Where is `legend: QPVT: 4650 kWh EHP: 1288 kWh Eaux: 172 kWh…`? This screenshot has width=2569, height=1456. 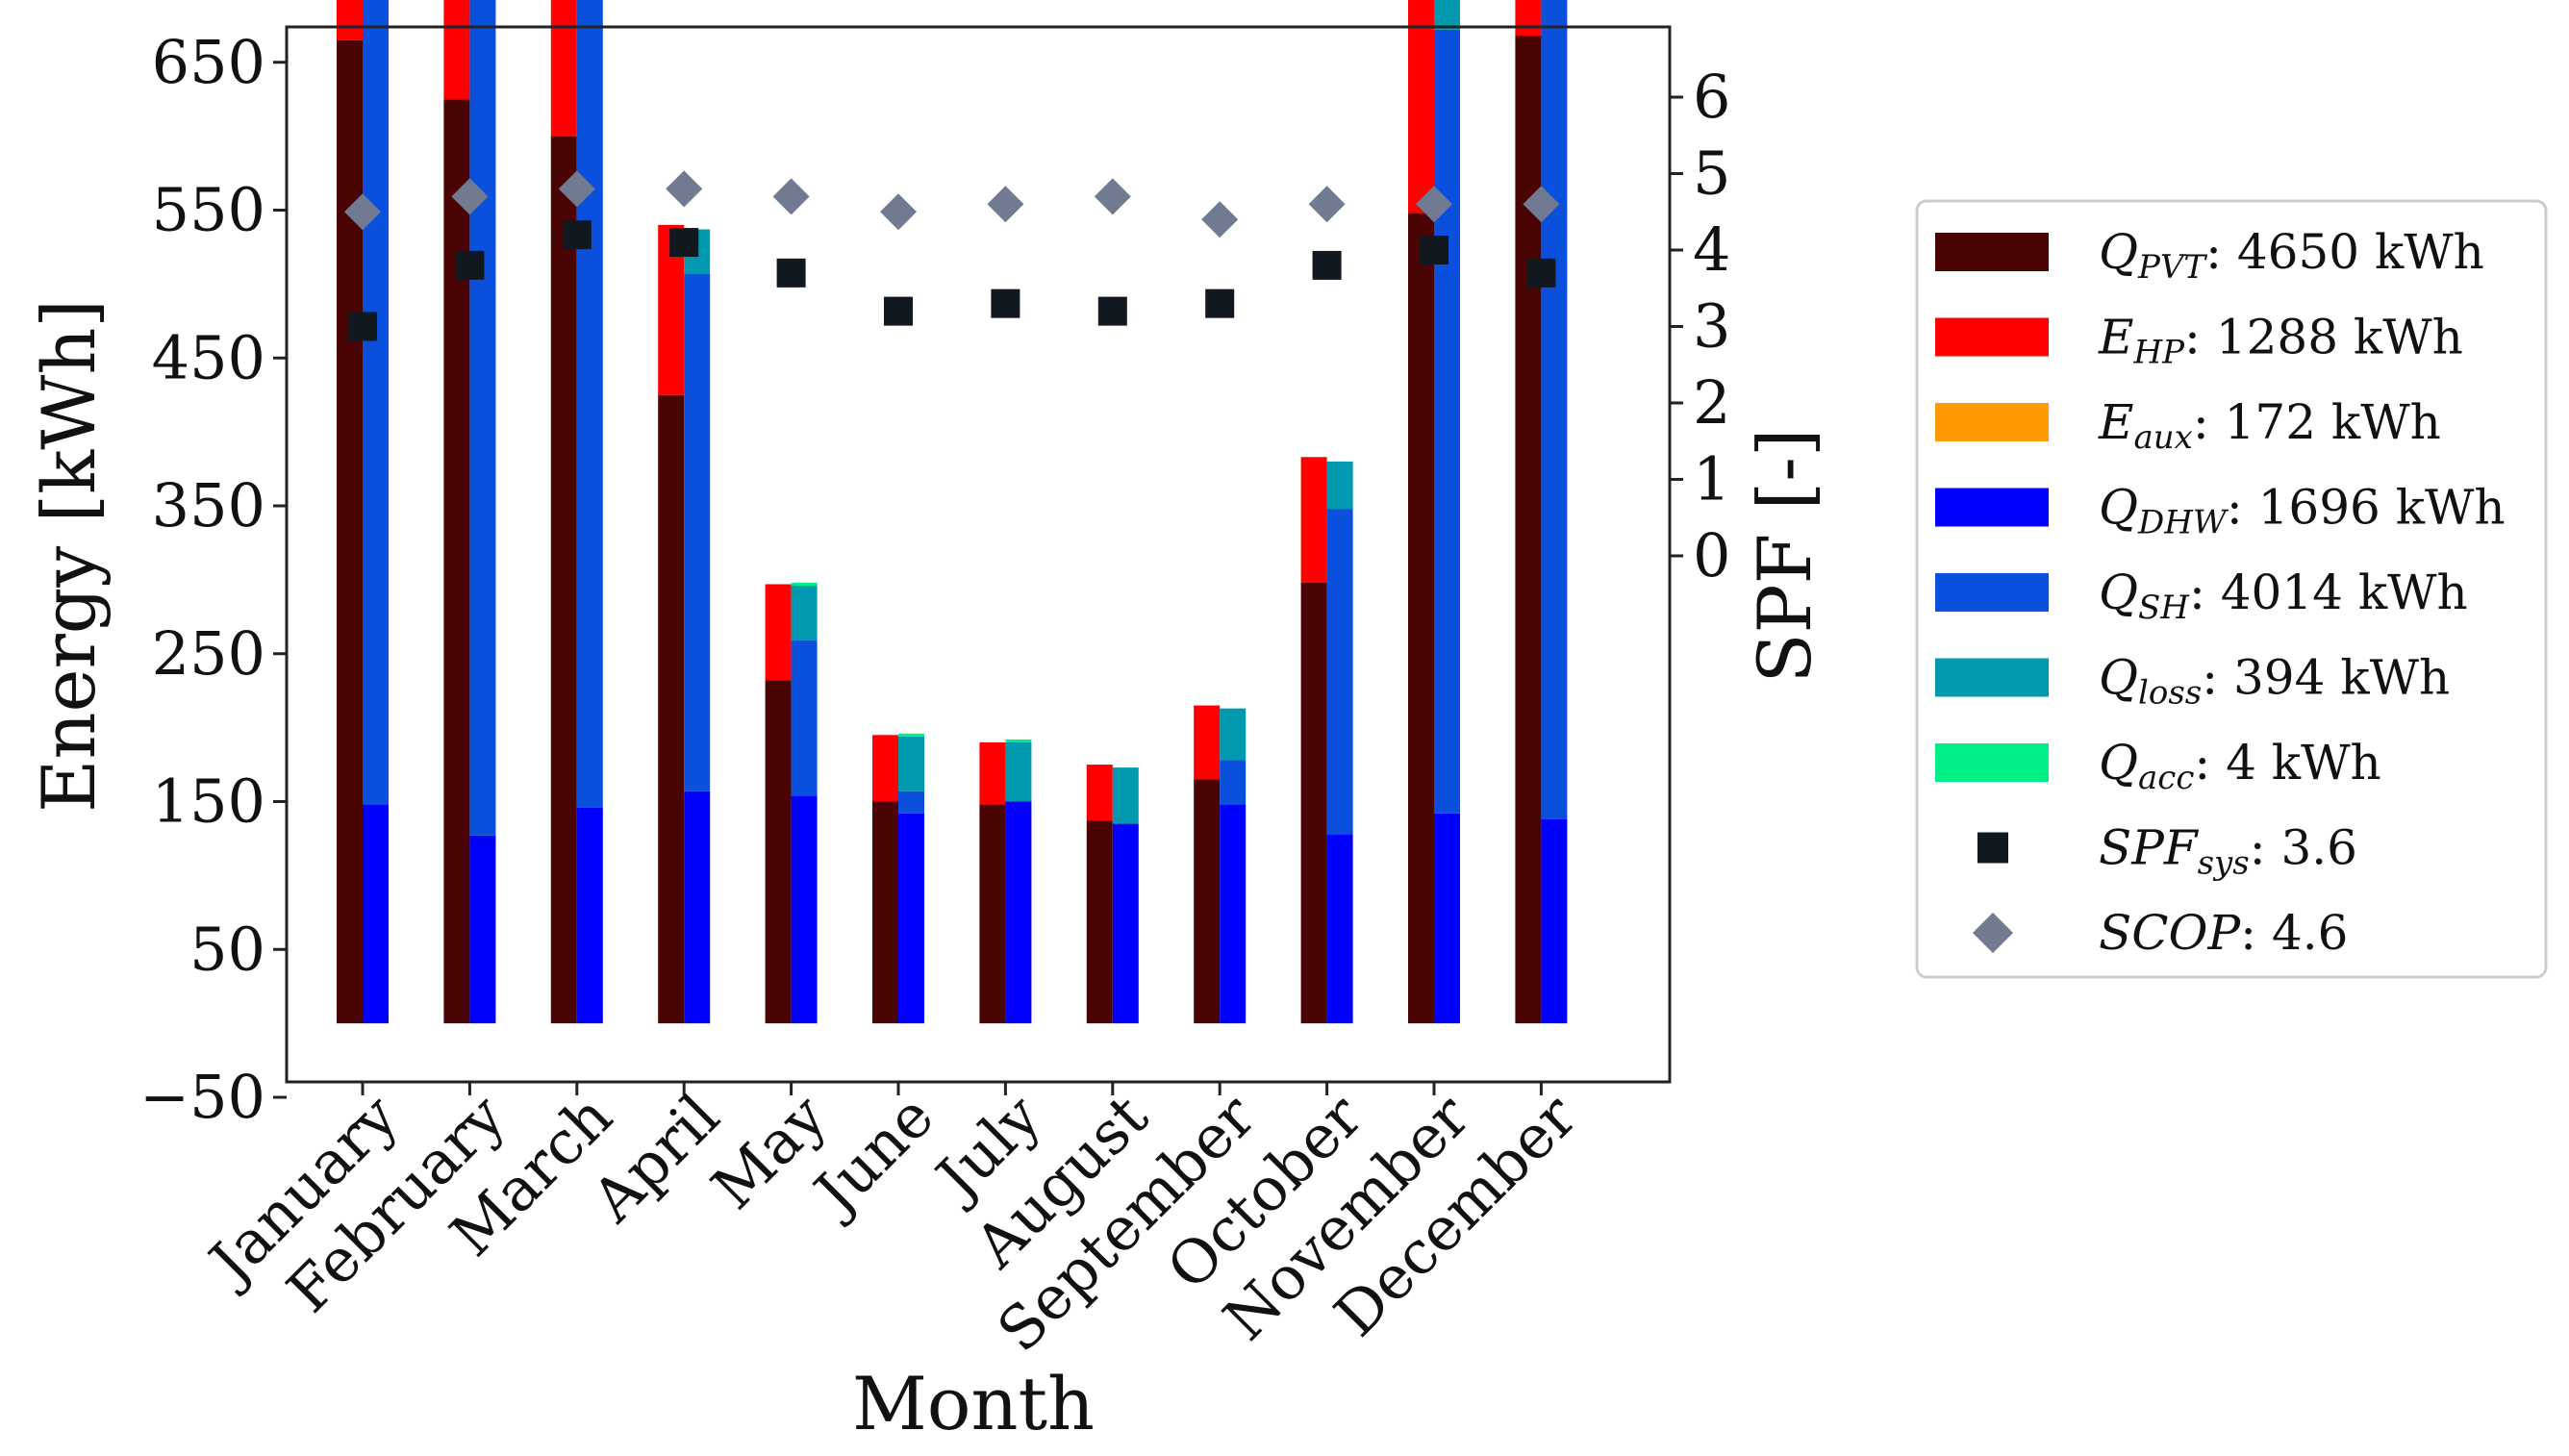
legend: QPVT: 4650 kWh EHP: 1288 kWh Eaux: 172 kWh… is located at coordinates (2231, 589).